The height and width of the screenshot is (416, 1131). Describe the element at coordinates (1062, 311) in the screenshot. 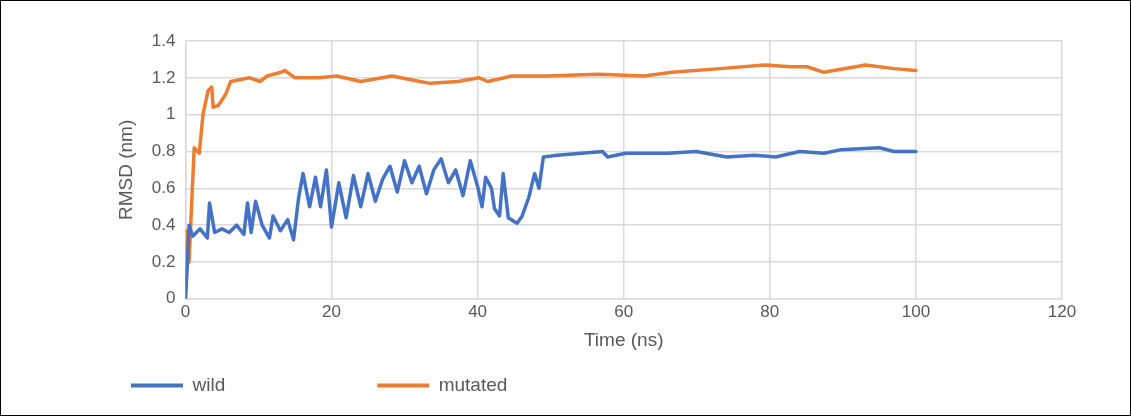

I see `x-tick-label: 120` at that location.